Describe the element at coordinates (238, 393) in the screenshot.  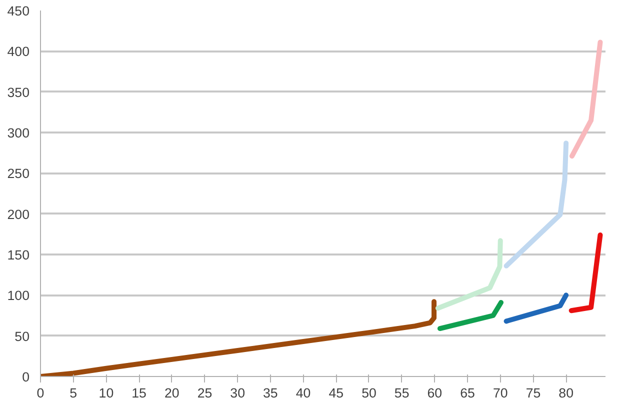
I see `x-tick-label: 30` at that location.